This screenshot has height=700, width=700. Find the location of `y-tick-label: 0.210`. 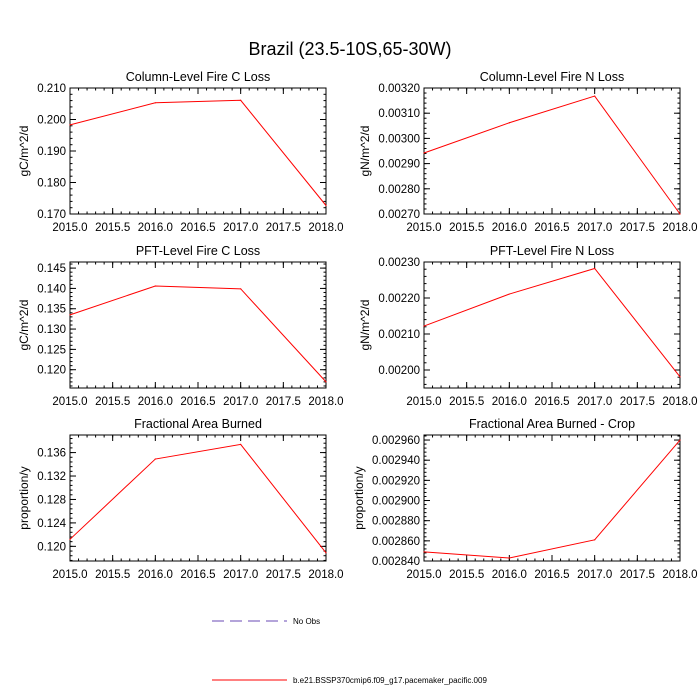

y-tick-label: 0.210 is located at coordinates (51, 89).